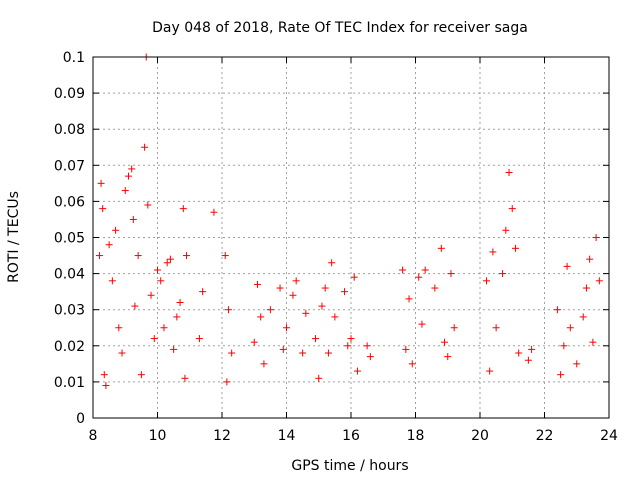  Describe the element at coordinates (69, 311) in the screenshot. I see `y-tick-label: 0.03` at that location.